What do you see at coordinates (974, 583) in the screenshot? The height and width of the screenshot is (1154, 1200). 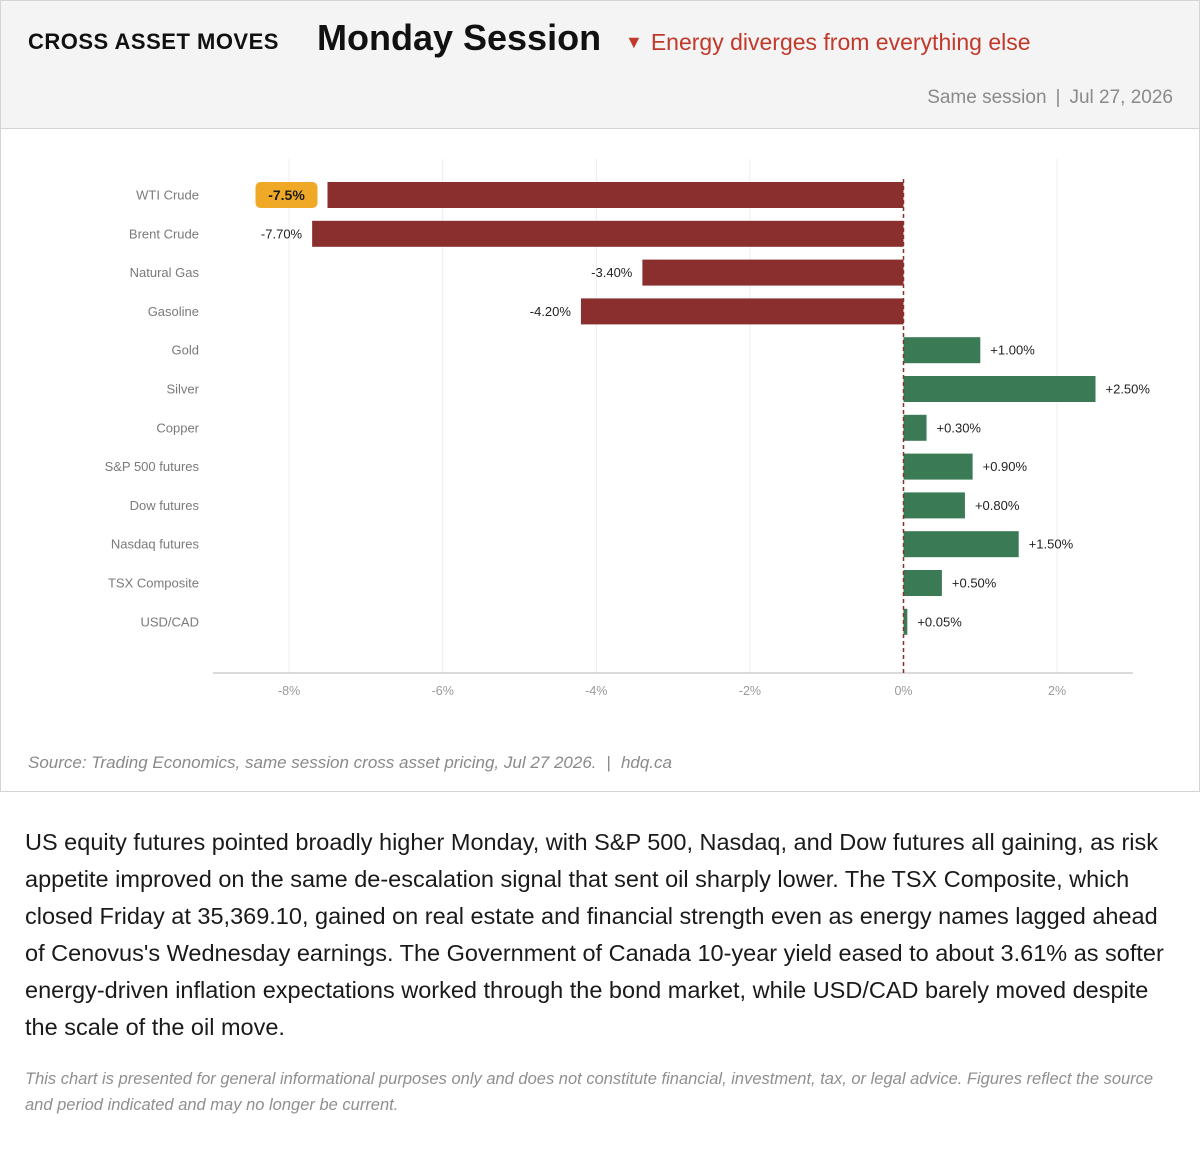 I see `data-label: +0.50%` at bounding box center [974, 583].